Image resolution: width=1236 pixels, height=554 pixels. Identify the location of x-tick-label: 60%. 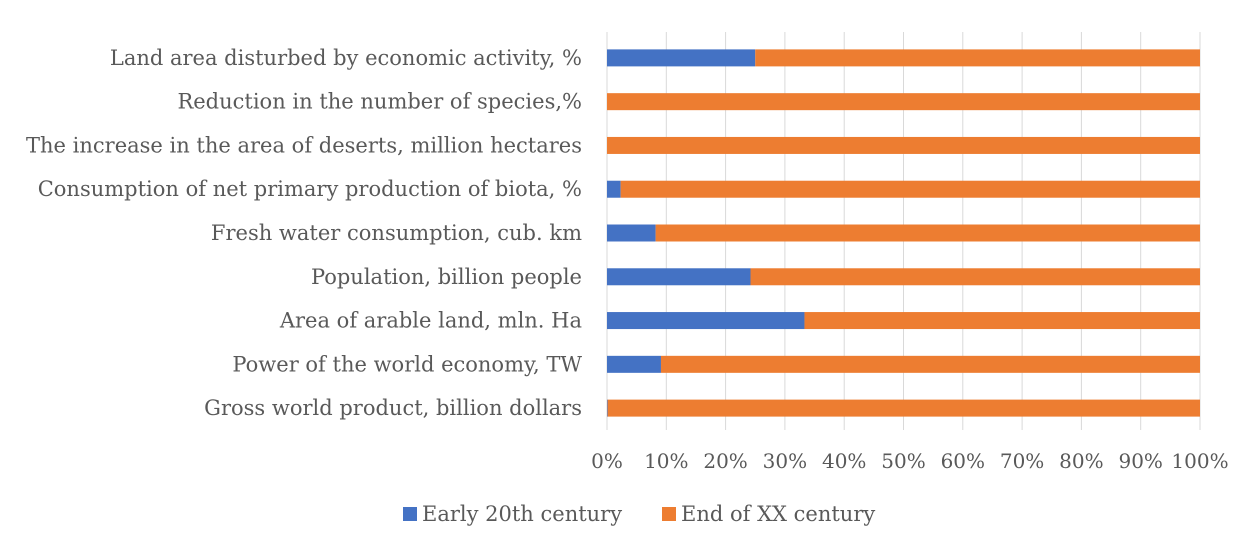
(963, 461).